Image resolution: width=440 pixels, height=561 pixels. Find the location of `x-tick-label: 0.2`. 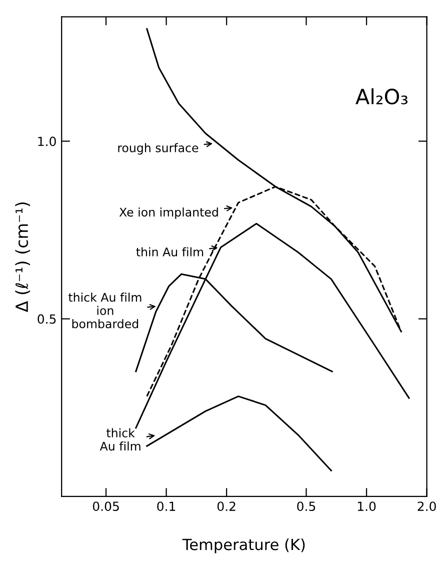

x-tick-label: 0.2 is located at coordinates (226, 507).